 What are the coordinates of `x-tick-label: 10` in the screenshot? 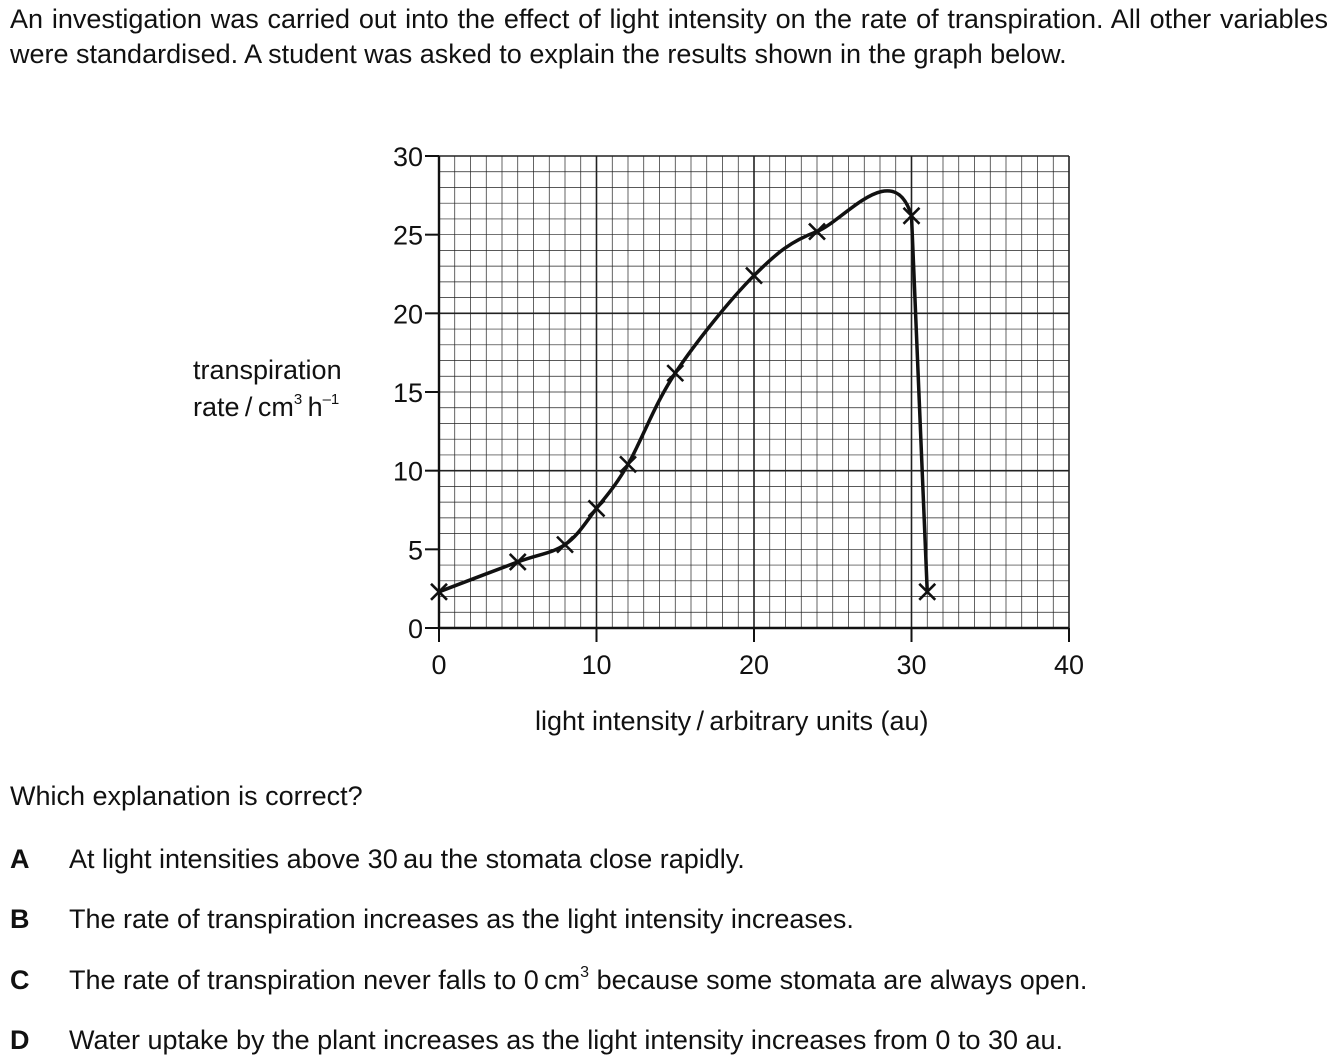 It's located at (596, 665).